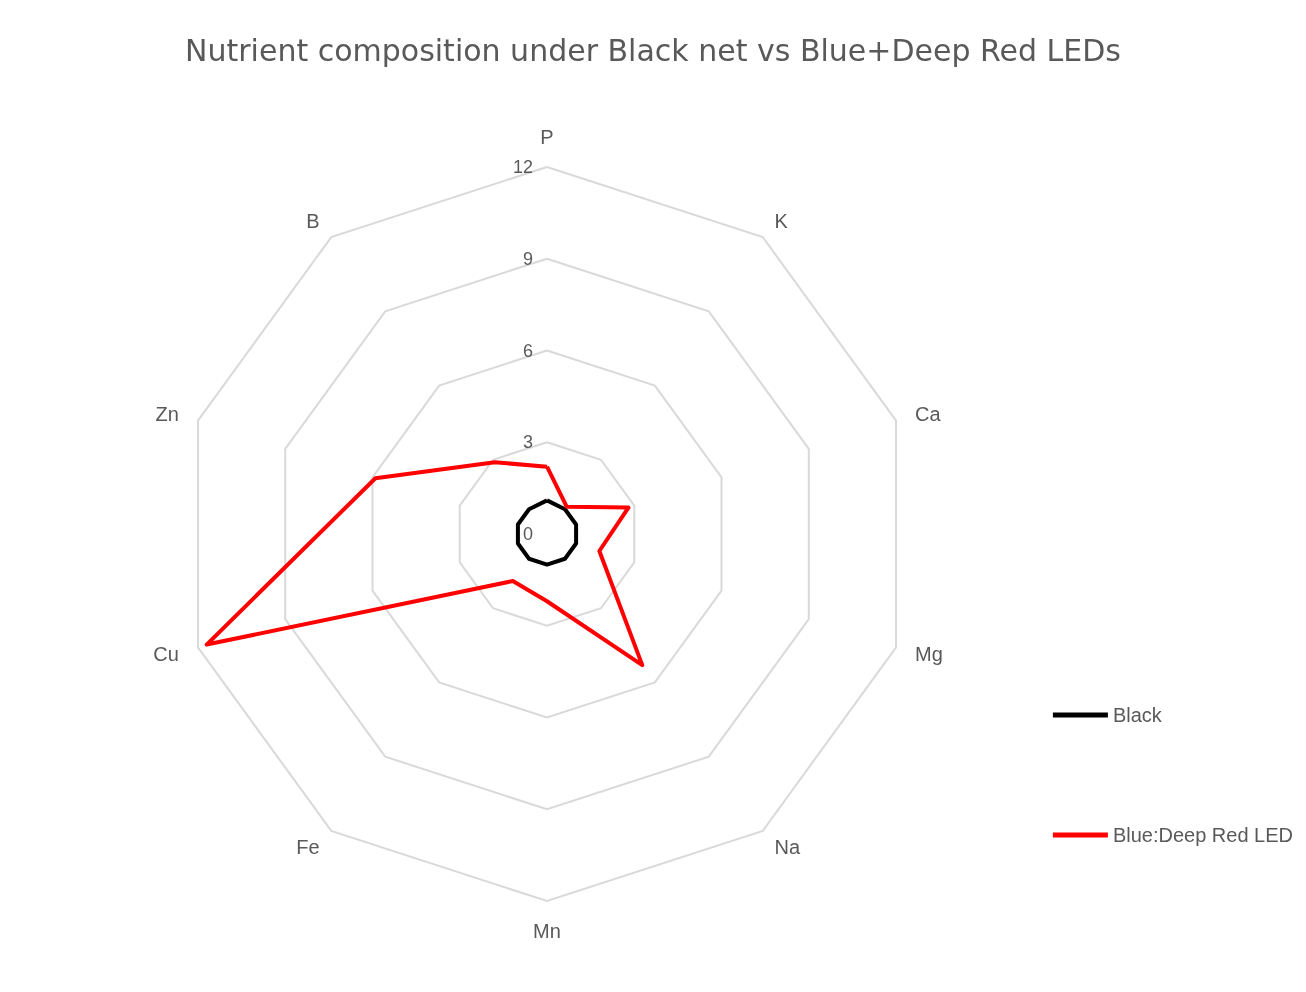 Image resolution: width=1306 pixels, height=992 pixels. What do you see at coordinates (547, 137) in the screenshot?
I see `spoke-label: P` at bounding box center [547, 137].